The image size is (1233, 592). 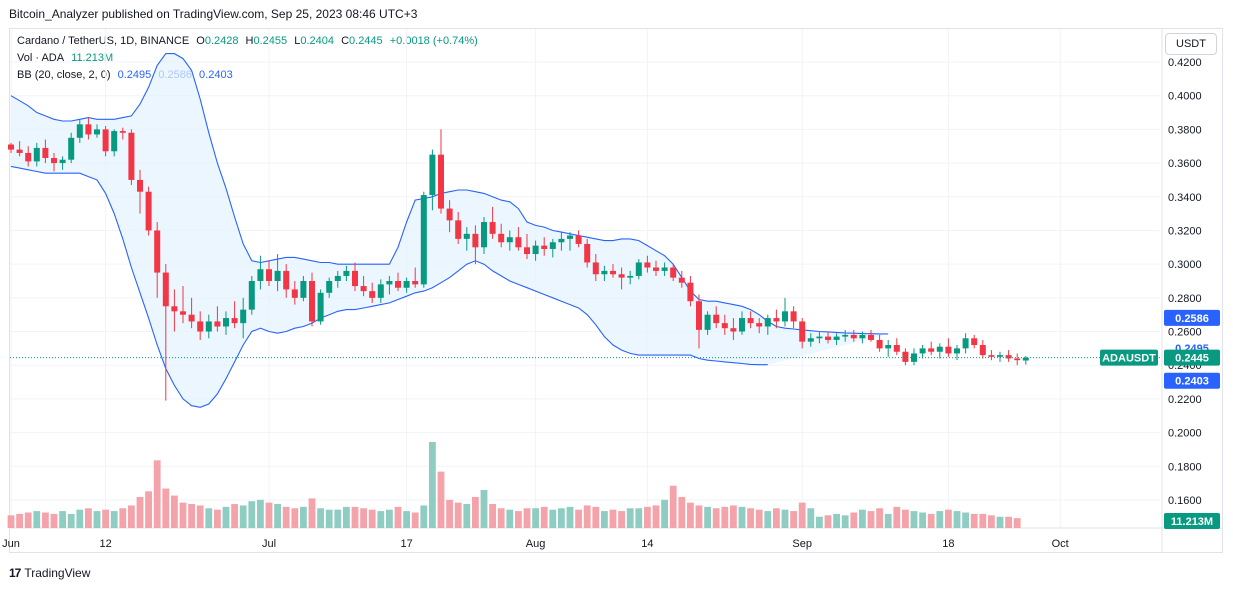 What do you see at coordinates (92, 58) in the screenshot?
I see `legend-vol-value: 11.213M` at bounding box center [92, 58].